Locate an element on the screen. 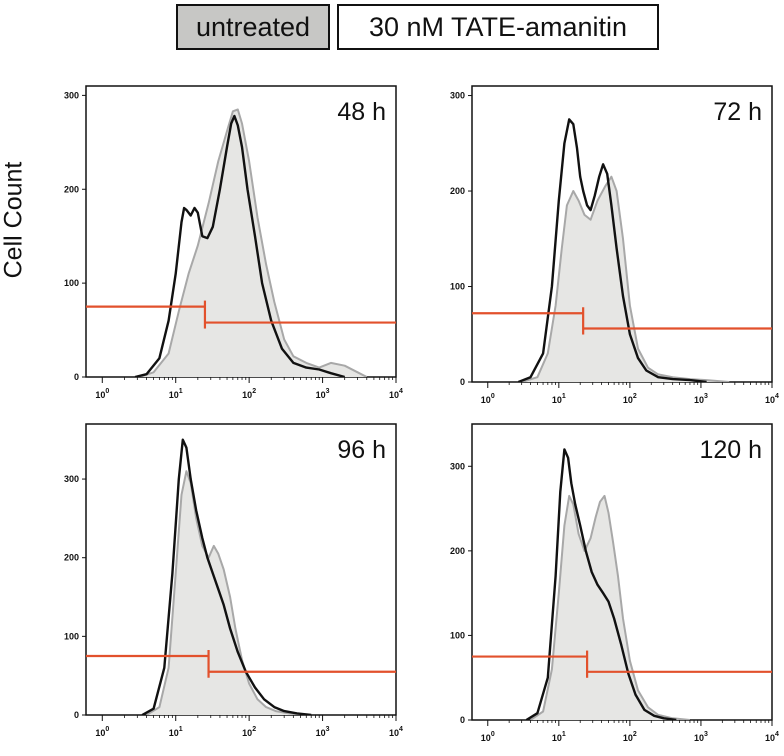 The image size is (784, 756). panel-title: 96 h is located at coordinates (361, 450).